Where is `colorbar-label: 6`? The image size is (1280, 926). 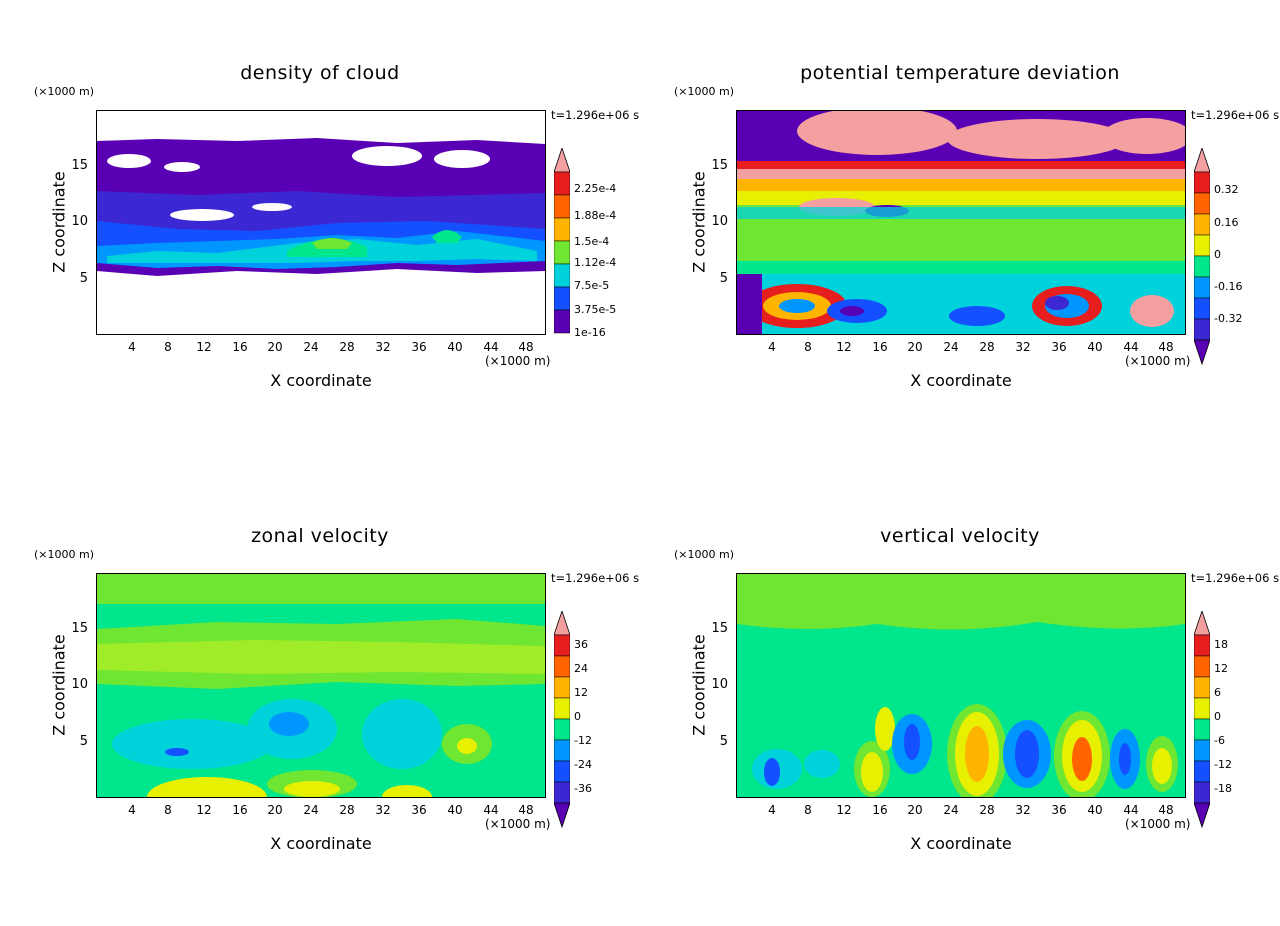 colorbar-label: 6 is located at coordinates (1217, 692).